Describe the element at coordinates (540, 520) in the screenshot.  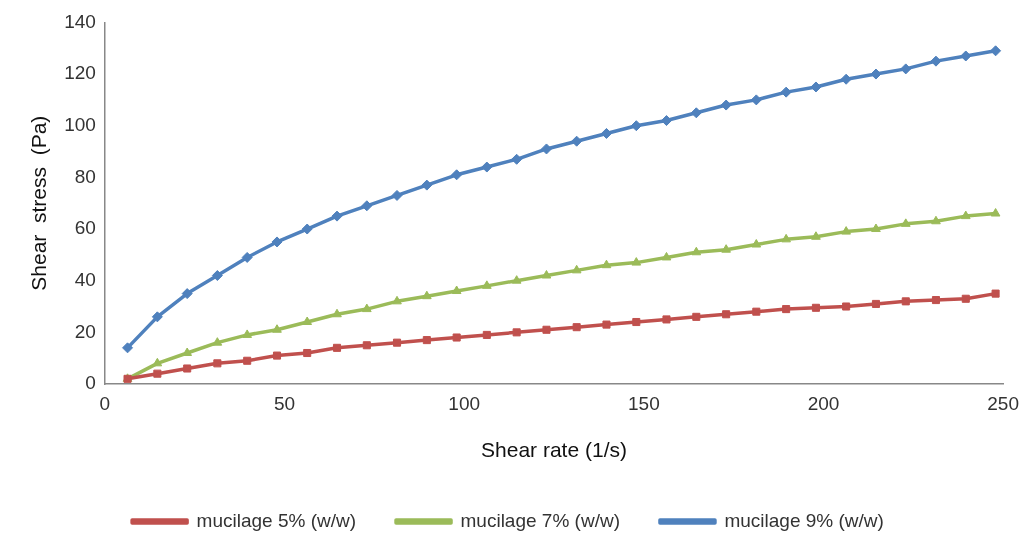
I see `legend-label: mucilage 7% (w/w)` at that location.